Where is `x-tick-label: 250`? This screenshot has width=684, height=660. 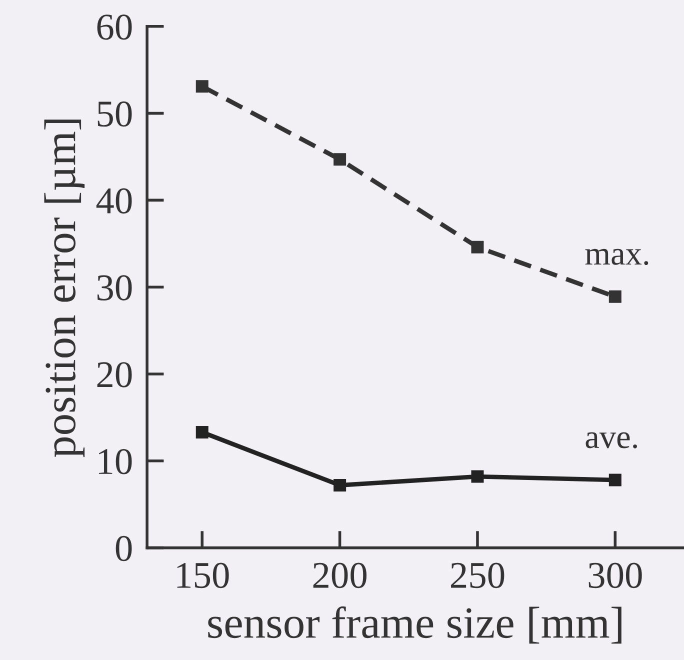
x-tick-label: 250 is located at coordinates (477, 575).